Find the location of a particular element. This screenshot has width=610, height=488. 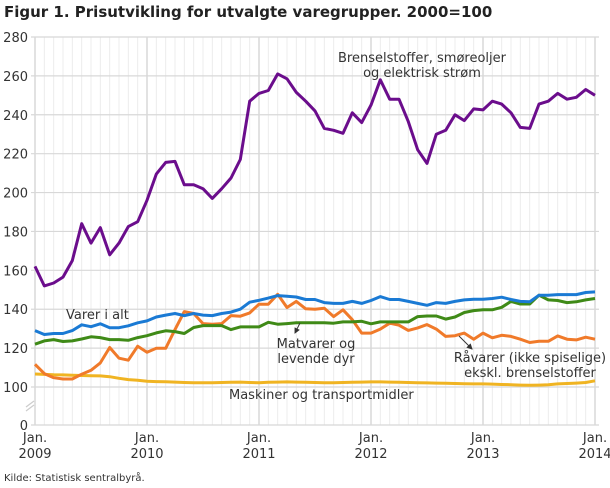

series-label: og elektrisk strøm is located at coordinates (422, 73).